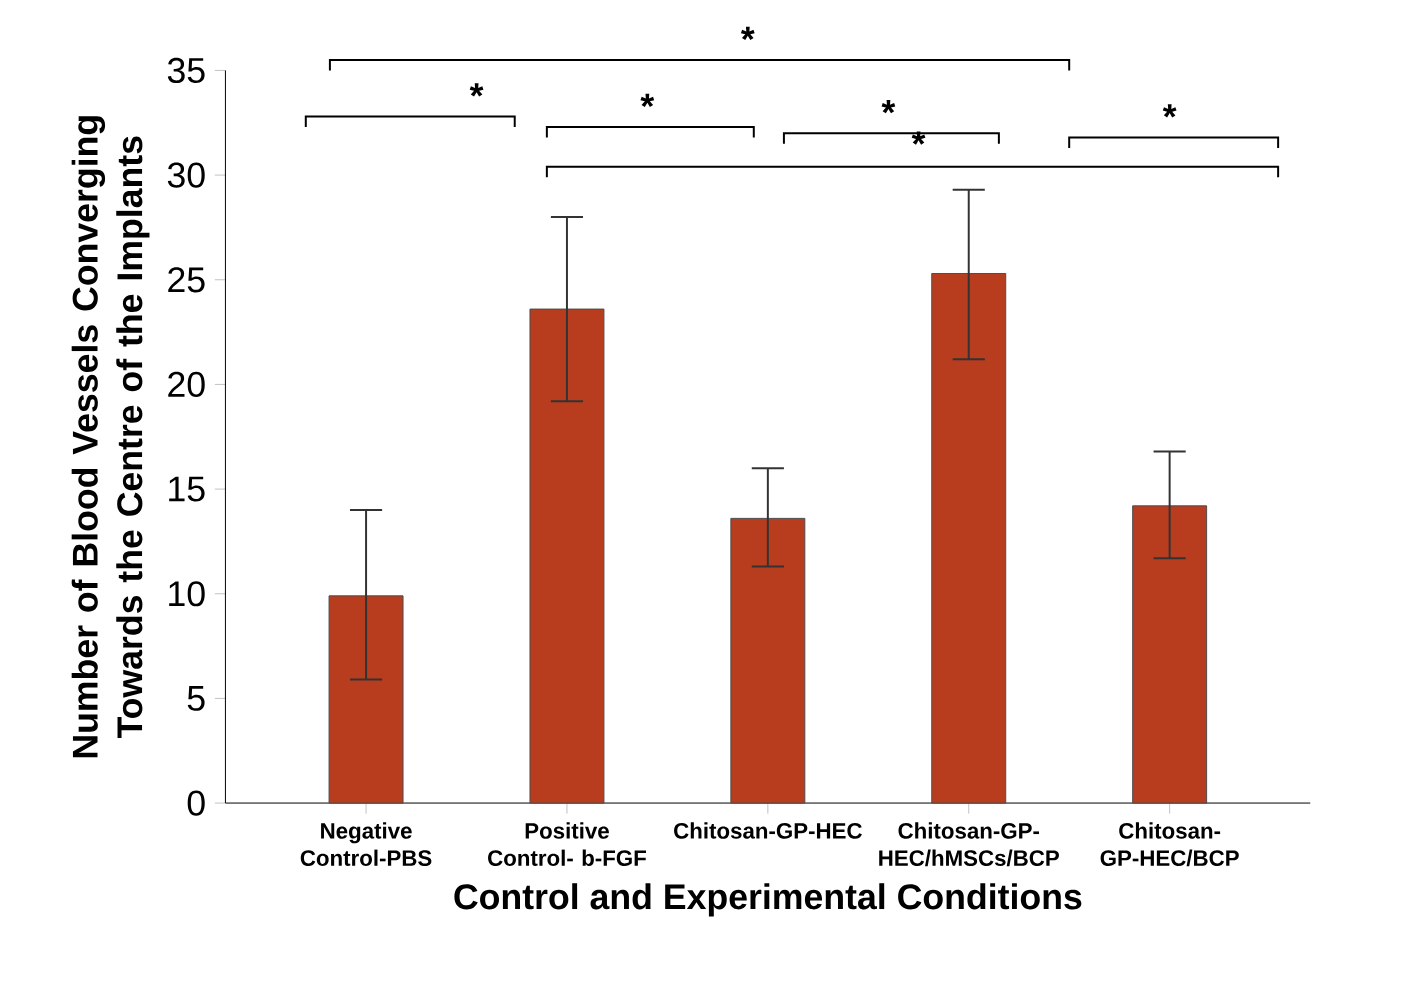  Describe the element at coordinates (110, 437) in the screenshot. I see `y-axis-title: Number of Blood Vessels Converging Towards the Centre of the Implants` at that location.